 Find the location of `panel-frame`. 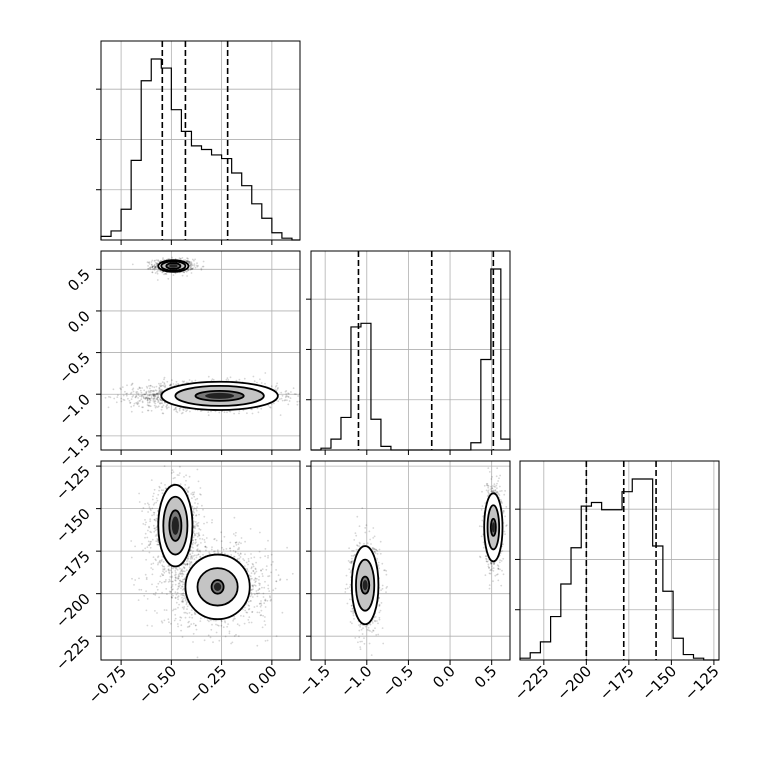

panel-frame is located at coordinates (200, 350).